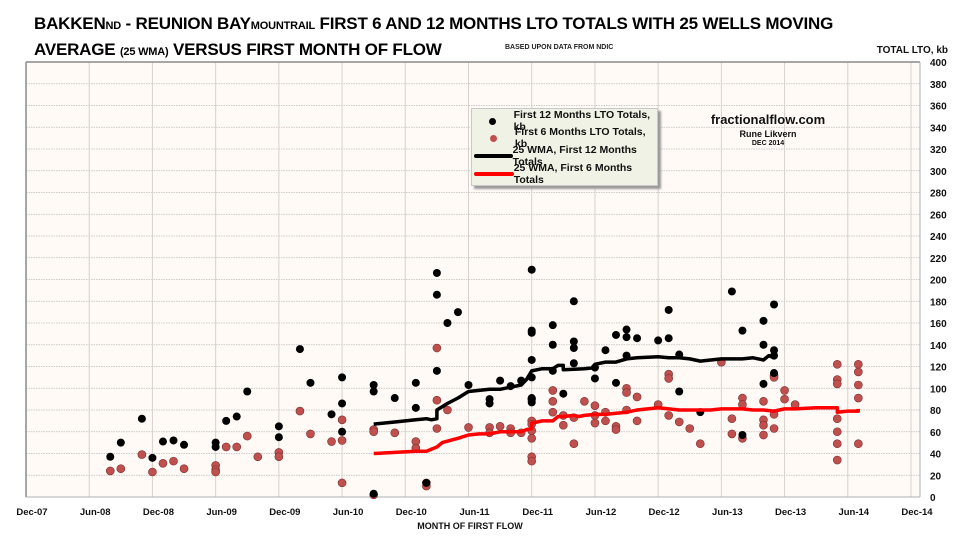  What do you see at coordinates (938, 128) in the screenshot?
I see `y-tick-label: 340` at bounding box center [938, 128].